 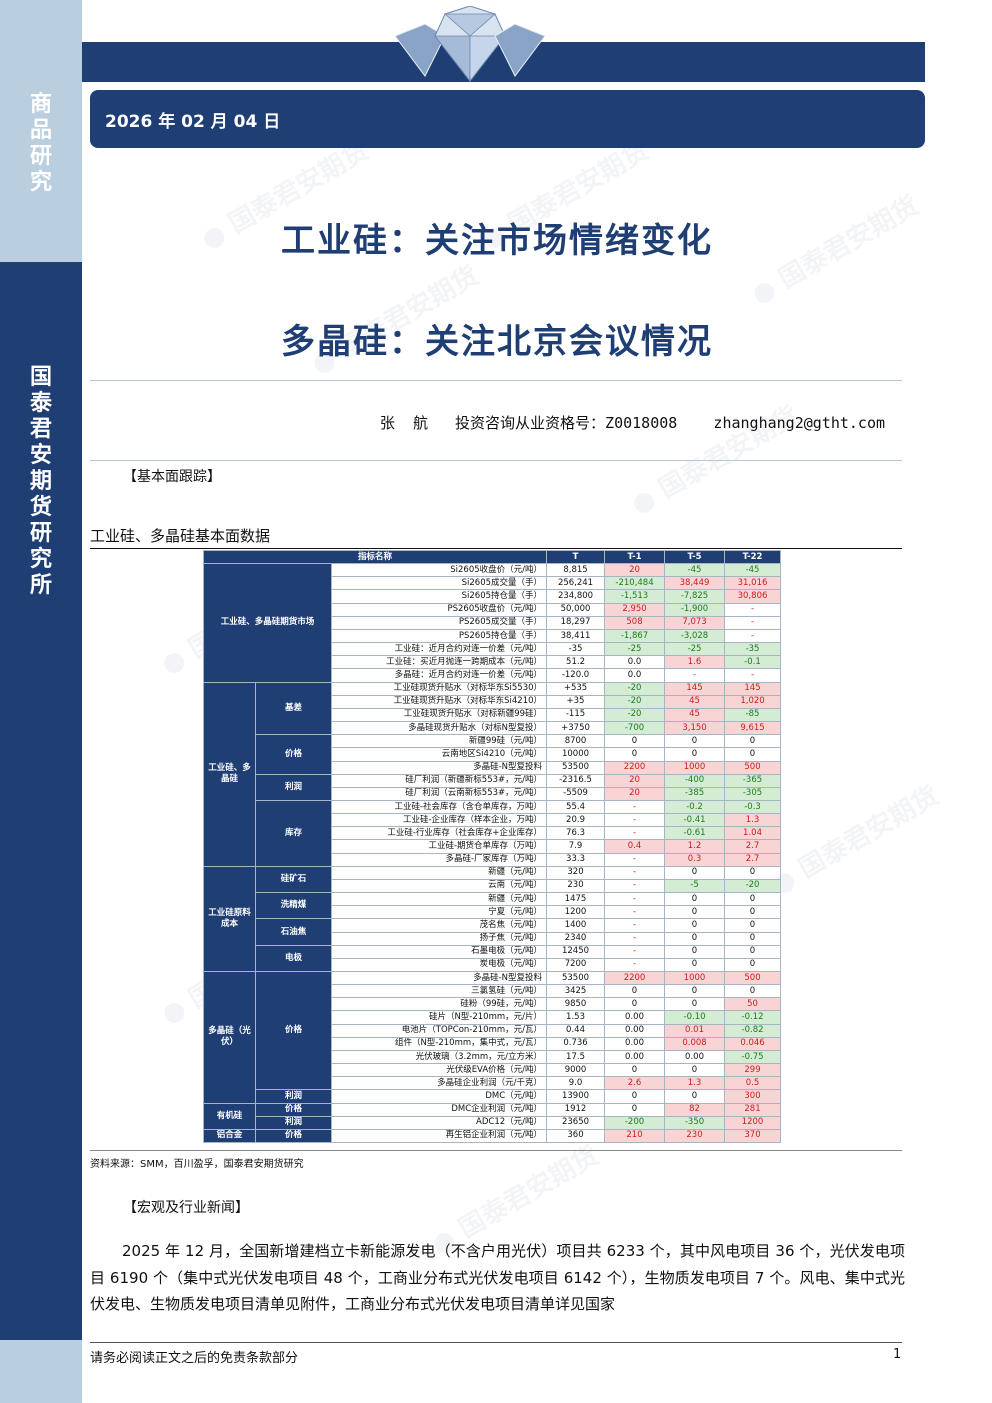 What do you see at coordinates (439, 793) in the screenshot?
I see `indicator-cell: 硅厂利润（云南新标553#，元/吨）` at bounding box center [439, 793].